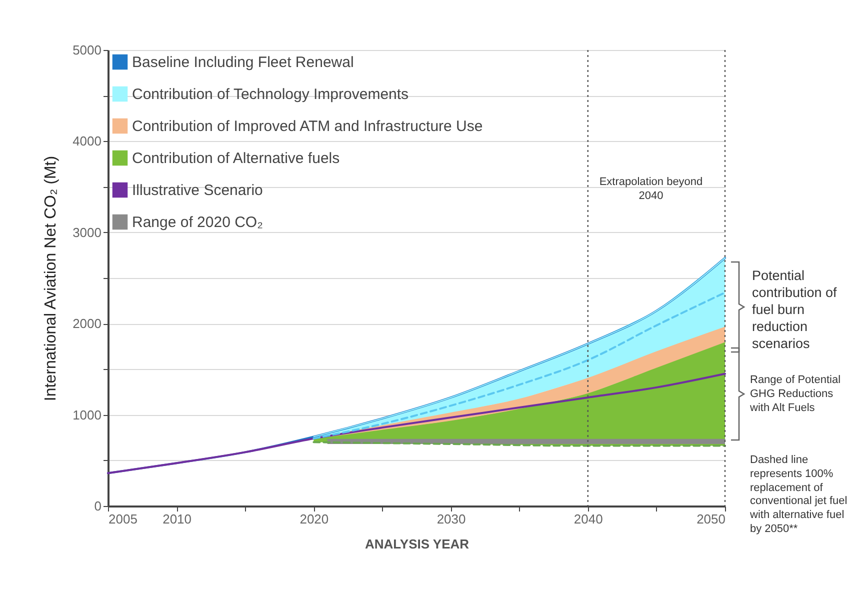 The width and height of the screenshot is (861, 599). I want to click on y-tick-label: 0, so click(98, 506).